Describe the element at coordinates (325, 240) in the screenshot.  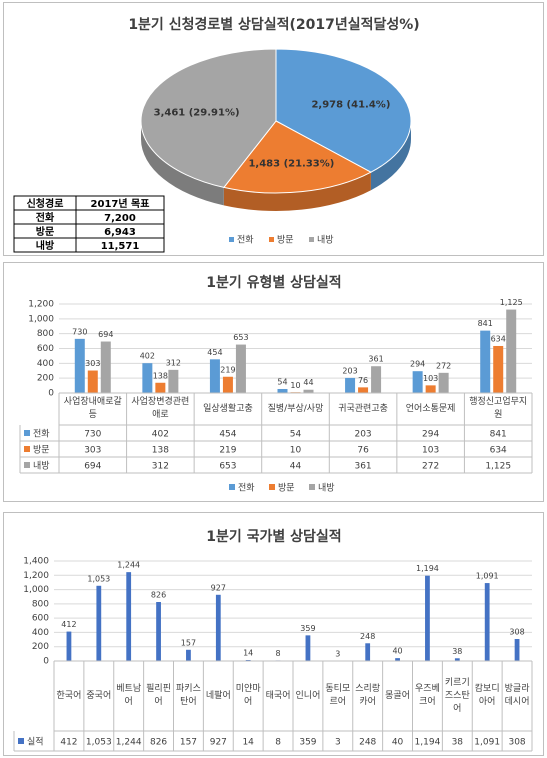
I see `legend-label: 내방` at that location.